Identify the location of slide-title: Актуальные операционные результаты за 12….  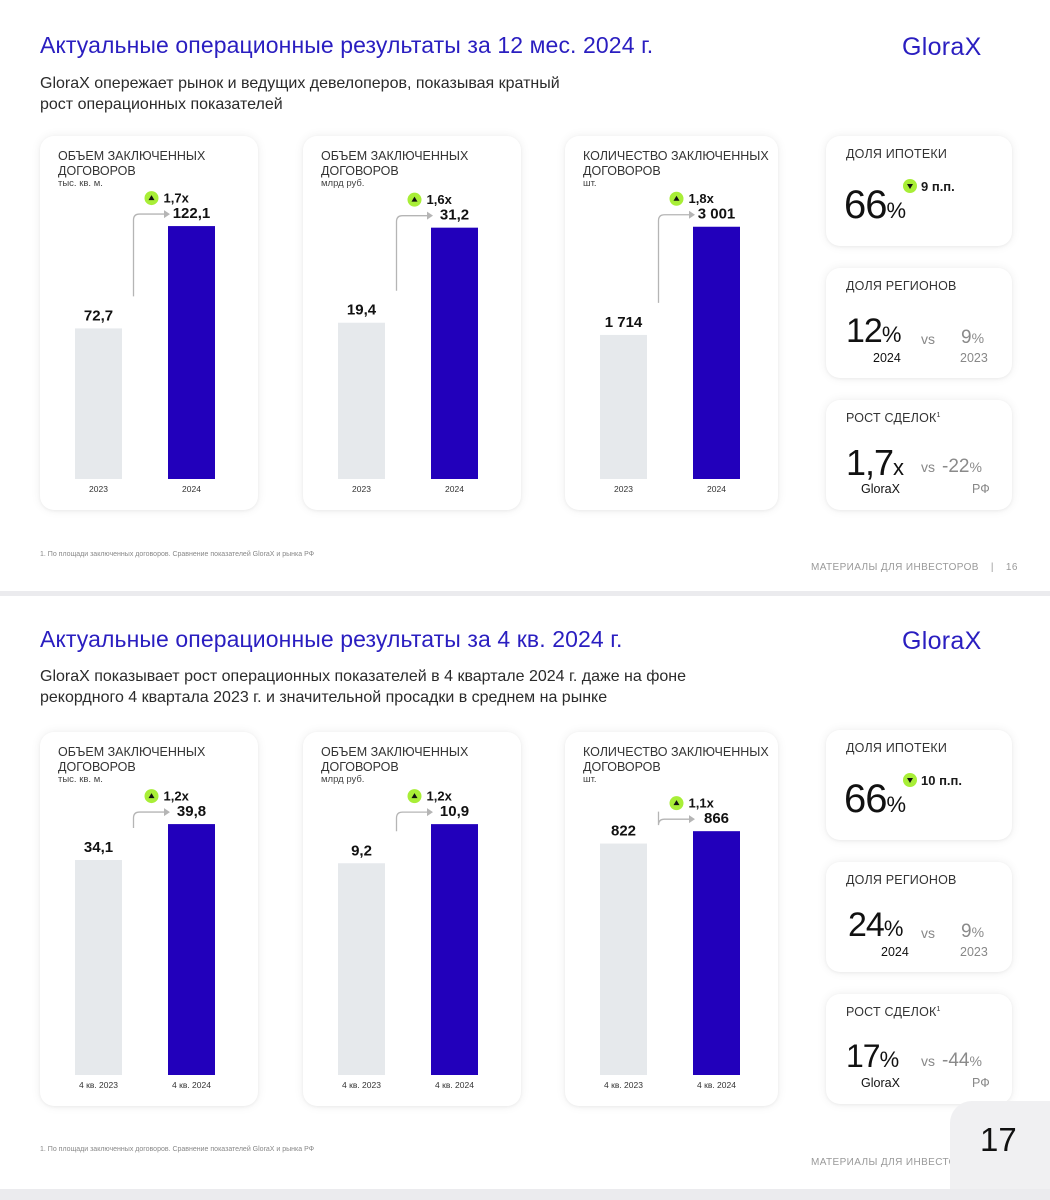
(347, 45).